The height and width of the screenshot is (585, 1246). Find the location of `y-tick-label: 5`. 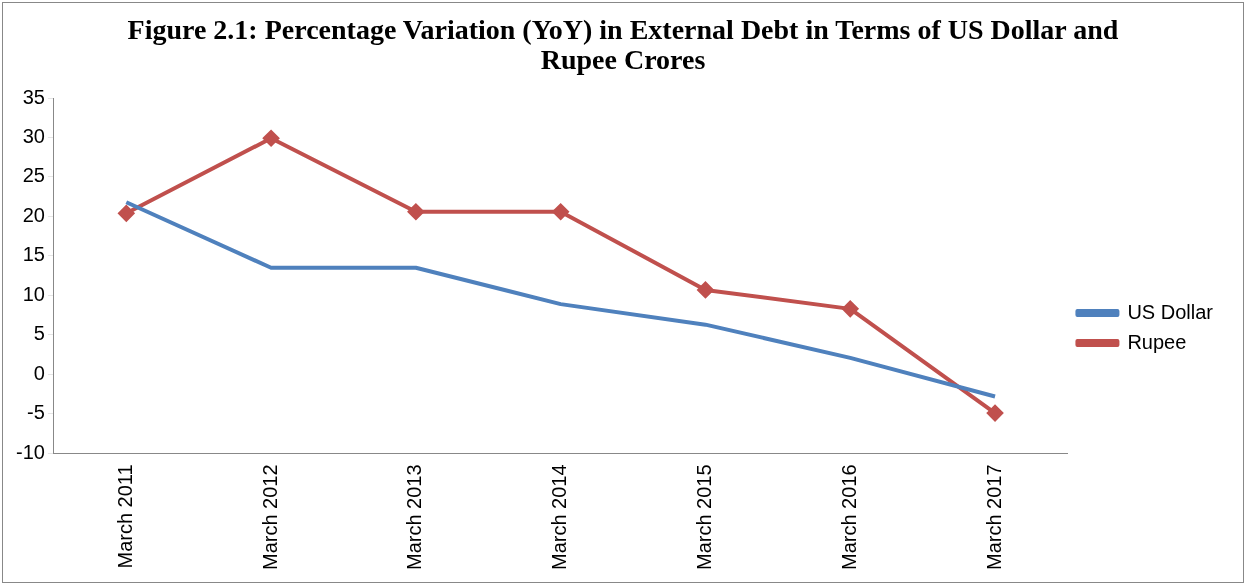

y-tick-label: 5 is located at coordinates (39, 333).